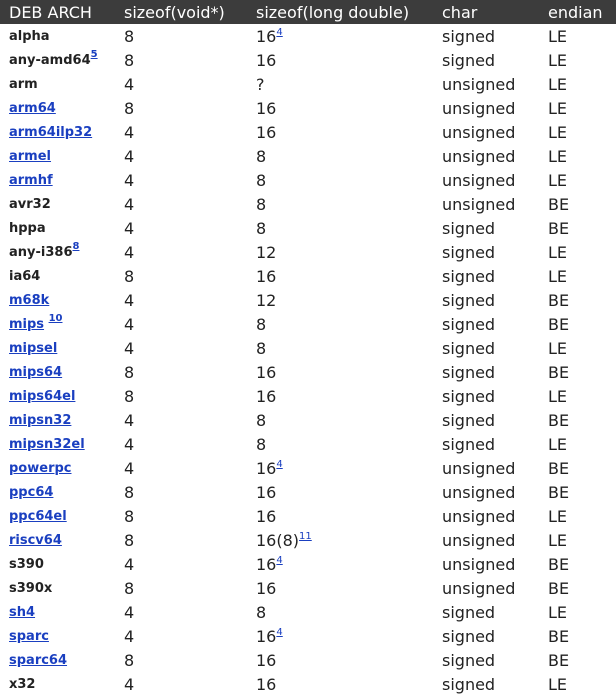  What do you see at coordinates (62, 204) in the screenshot?
I see `arch-cell: avr32` at bounding box center [62, 204].